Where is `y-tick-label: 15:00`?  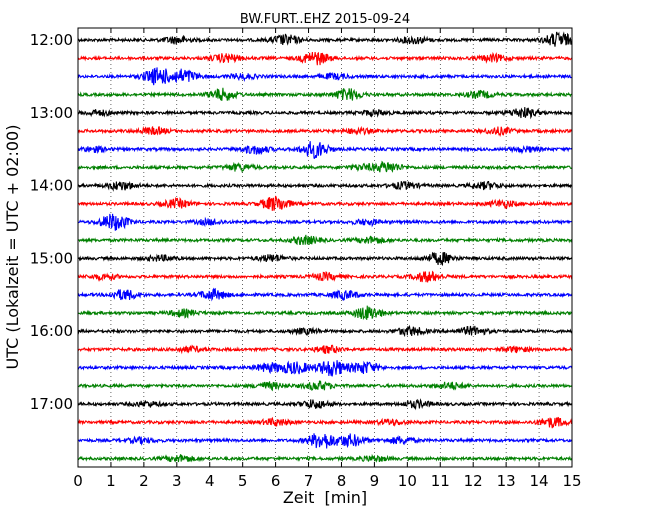 y-tick-label: 15:00 is located at coordinates (51, 258).